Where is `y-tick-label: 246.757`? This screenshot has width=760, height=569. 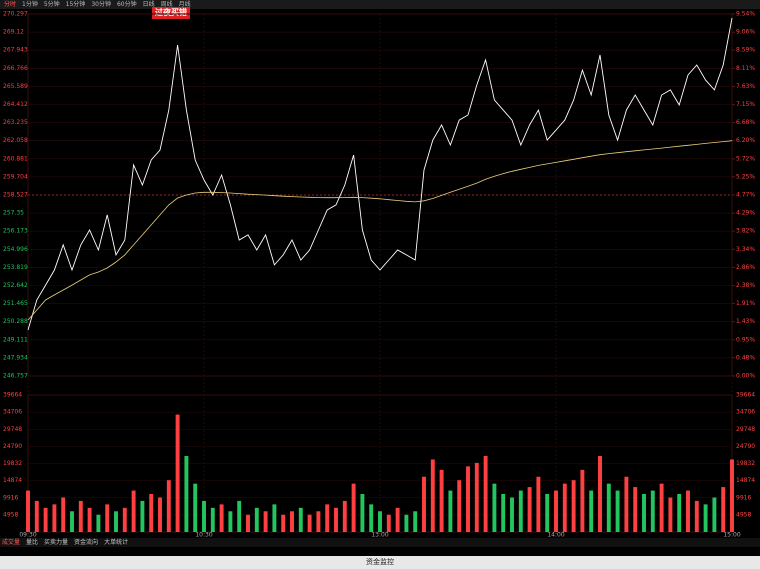 y-tick-label: 246.757 is located at coordinates (15, 376).